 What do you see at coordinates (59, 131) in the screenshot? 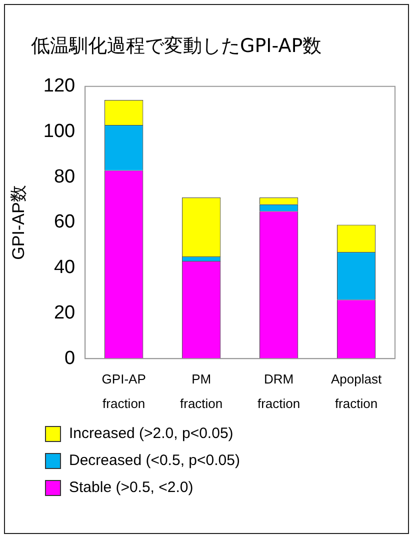
I see `y-tick-label: 100` at bounding box center [59, 131].